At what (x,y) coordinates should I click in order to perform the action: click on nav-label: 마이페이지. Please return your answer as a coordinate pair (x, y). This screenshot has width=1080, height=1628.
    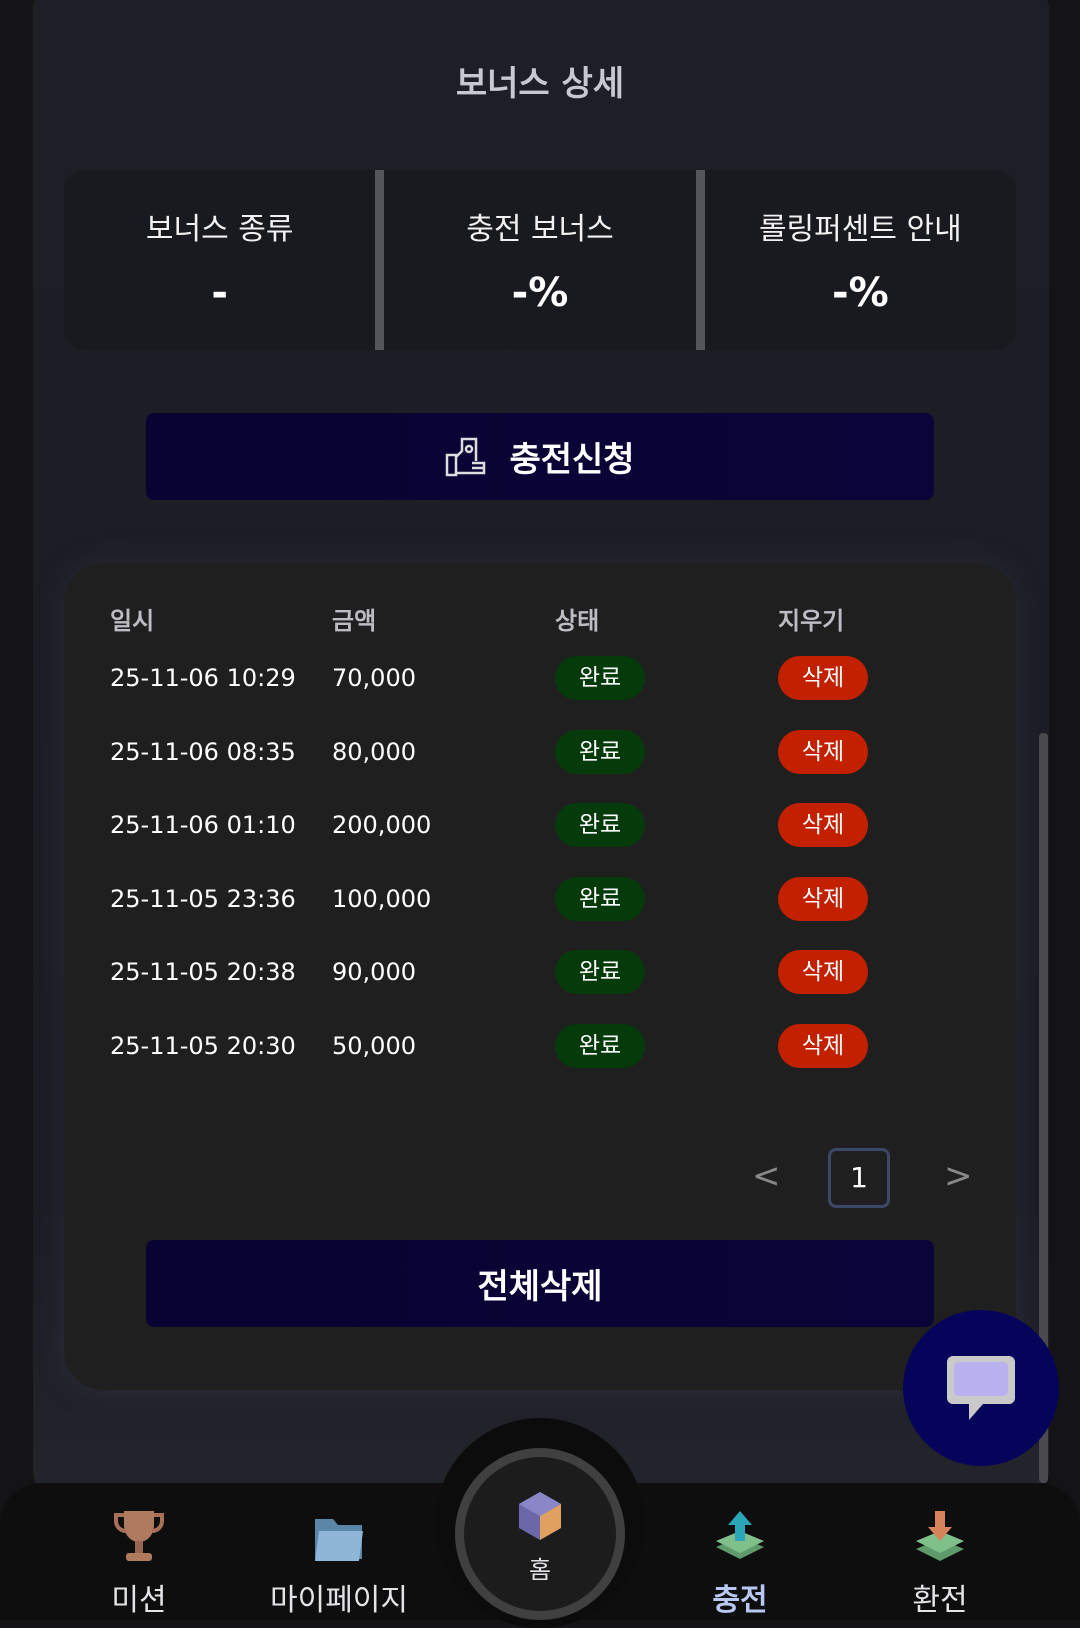
    Looking at the image, I should click on (339, 1600).